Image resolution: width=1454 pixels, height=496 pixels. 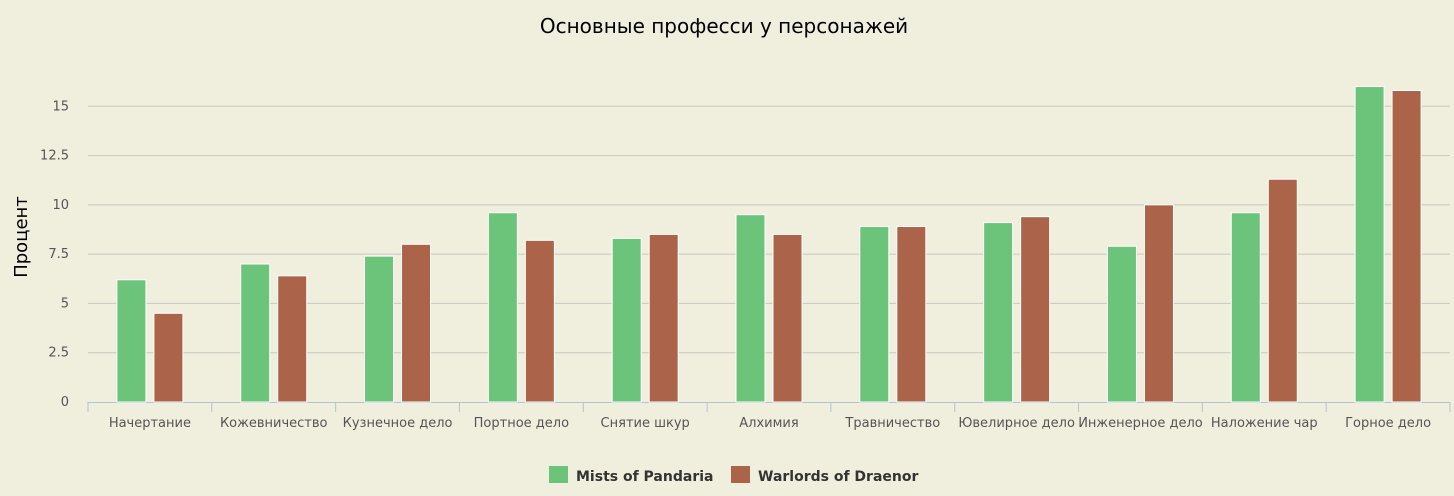 I want to click on legend-label: Mists of Pandaria, so click(x=644, y=477).